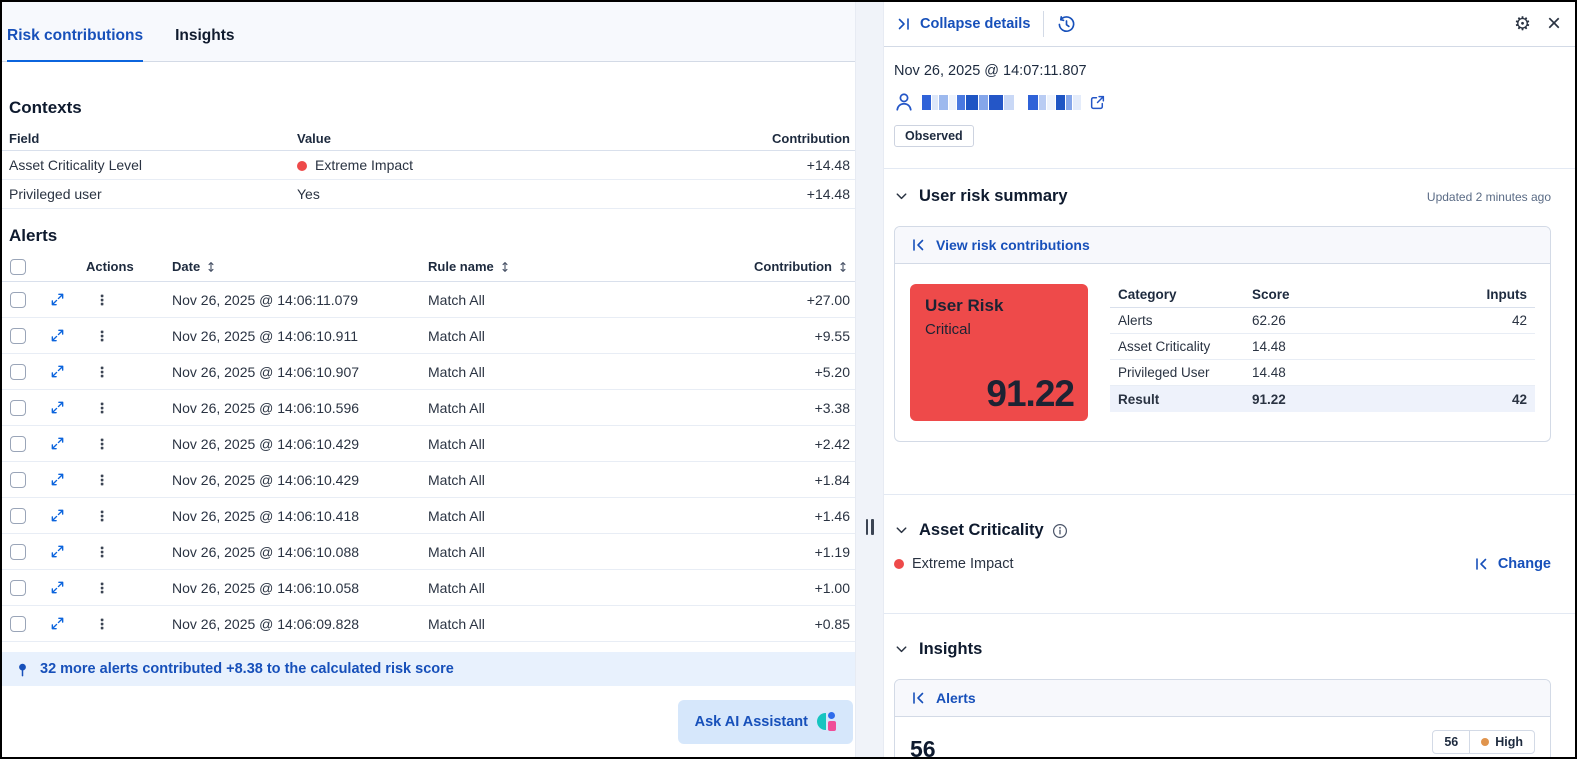 Image resolution: width=1577 pixels, height=759 pixels. Describe the element at coordinates (832, 407) in the screenshot. I see `alert-contribution: +3.38` at that location.